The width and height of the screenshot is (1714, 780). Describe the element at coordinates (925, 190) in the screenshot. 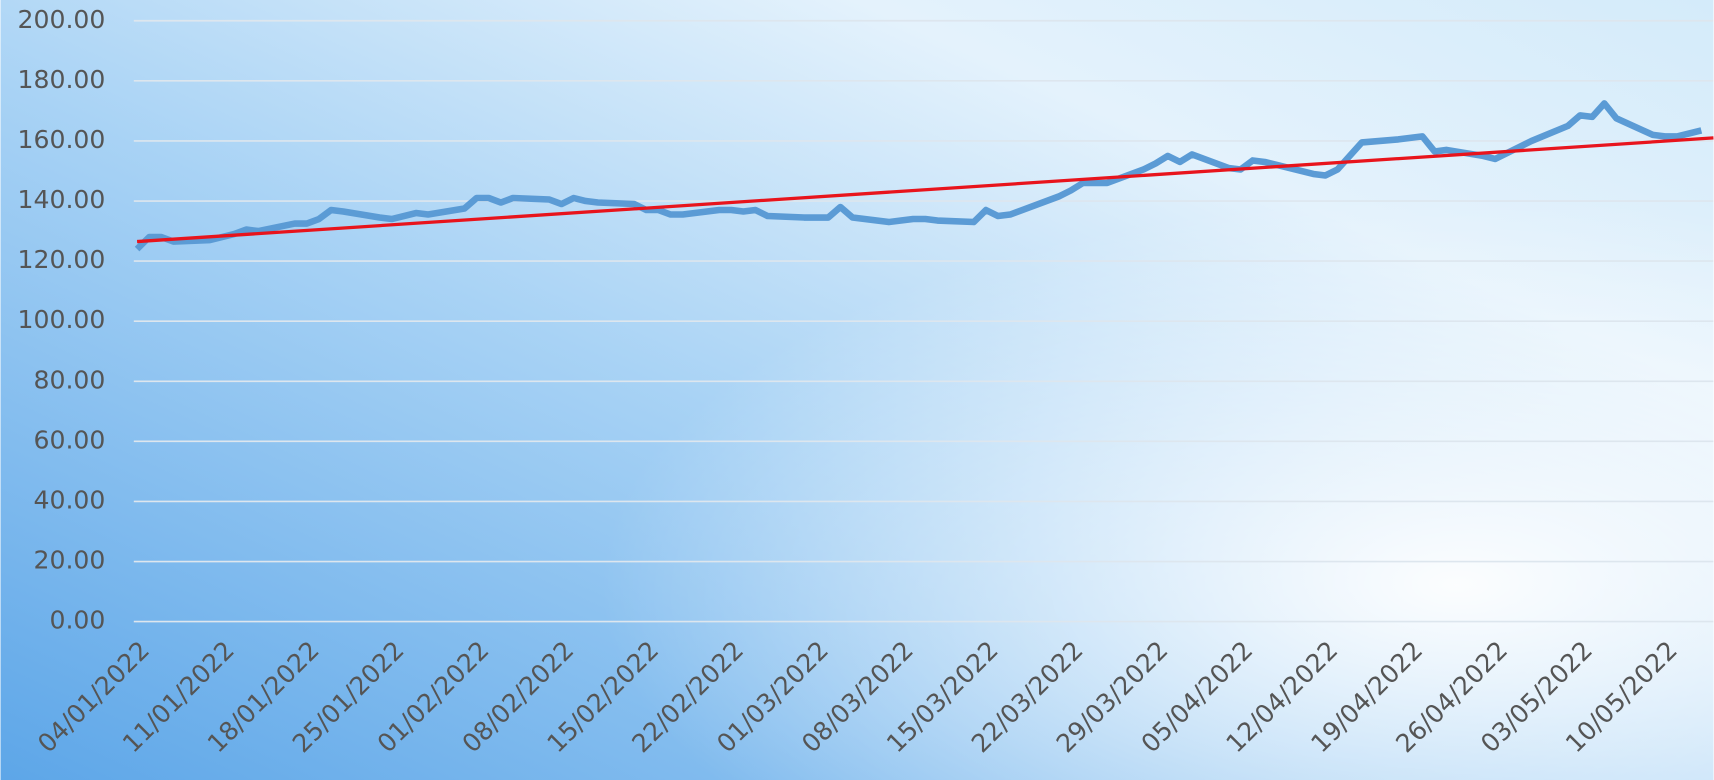

I see `trend-line` at that location.